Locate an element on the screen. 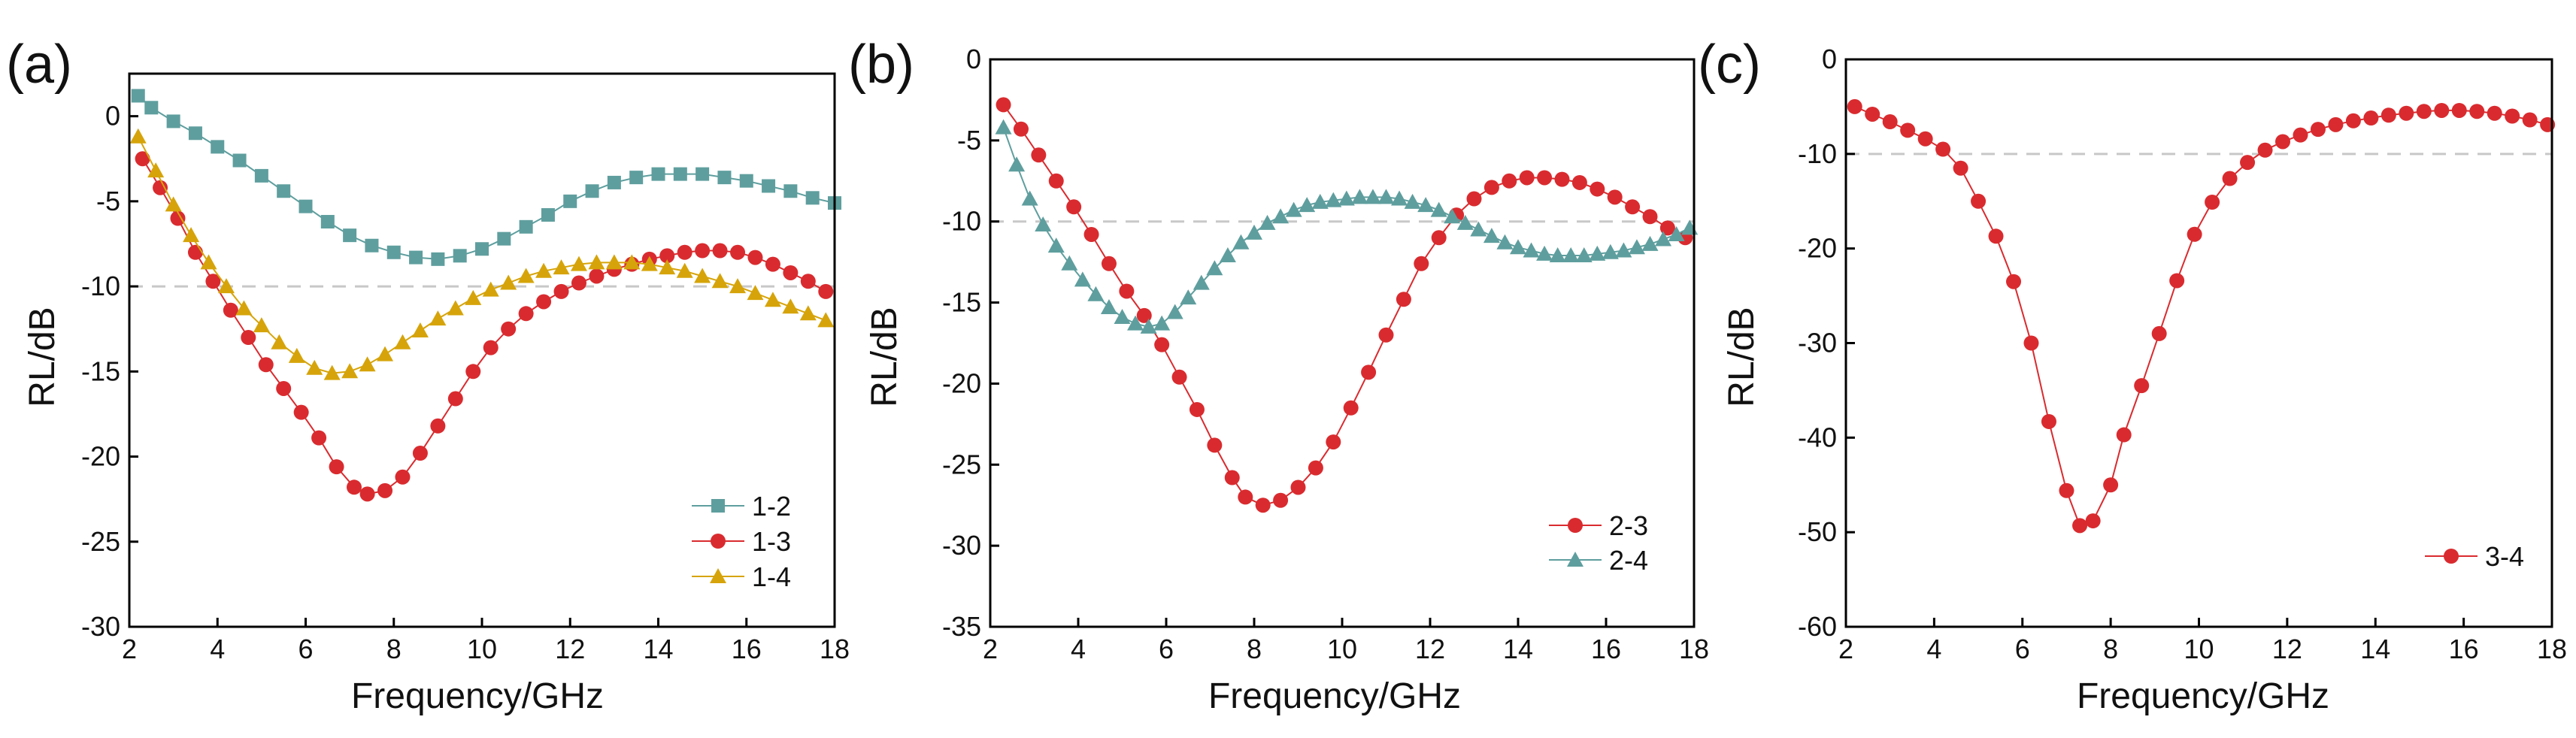 The width and height of the screenshot is (2576, 738). panel-c-ylabel: RL/dB is located at coordinates (1742, 357).